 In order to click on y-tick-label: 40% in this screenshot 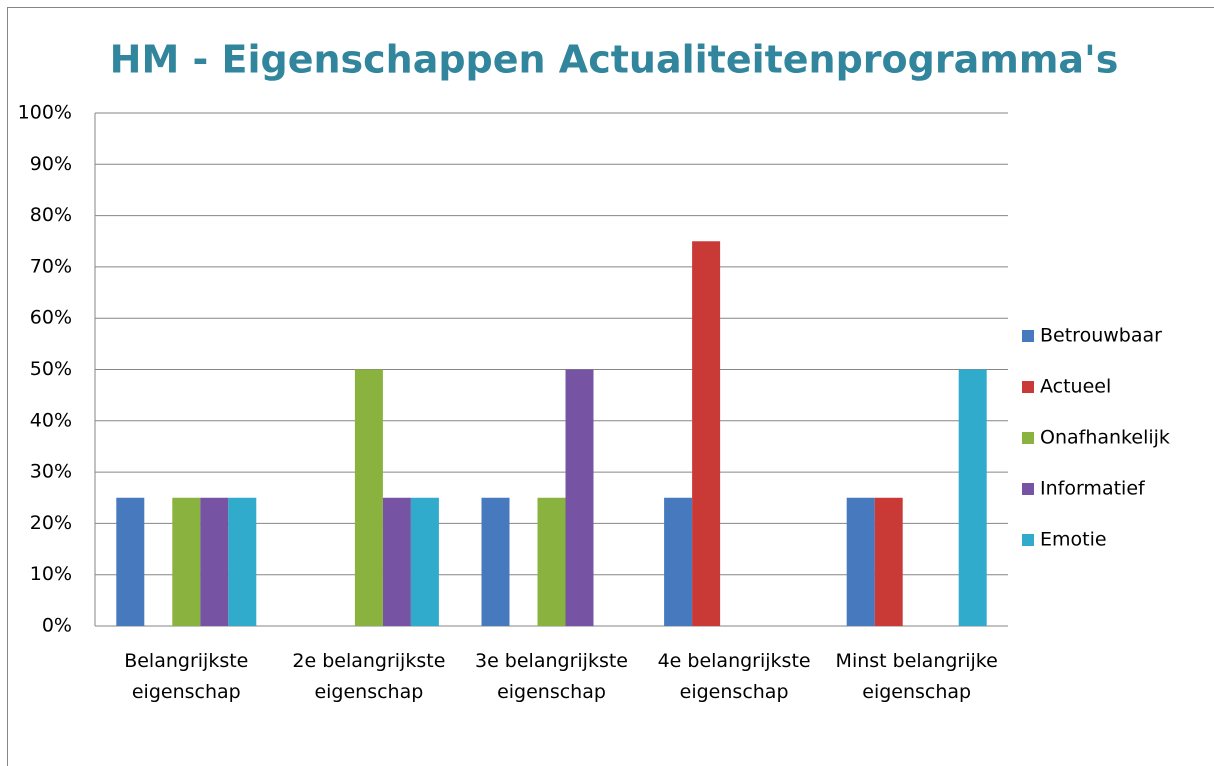, I will do `click(51, 420)`.